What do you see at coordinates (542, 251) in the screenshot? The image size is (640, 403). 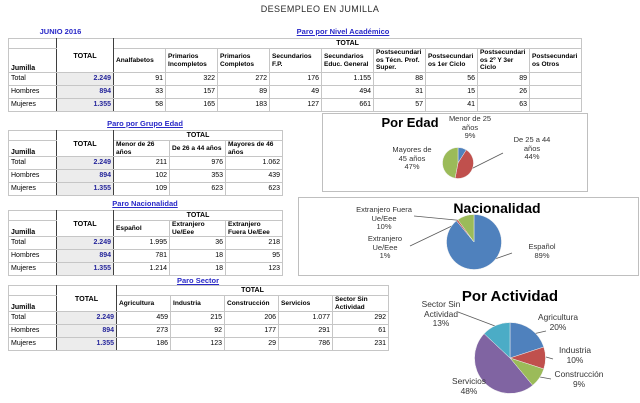 I see `pie-label-espanol: Español 89%` at bounding box center [542, 251].